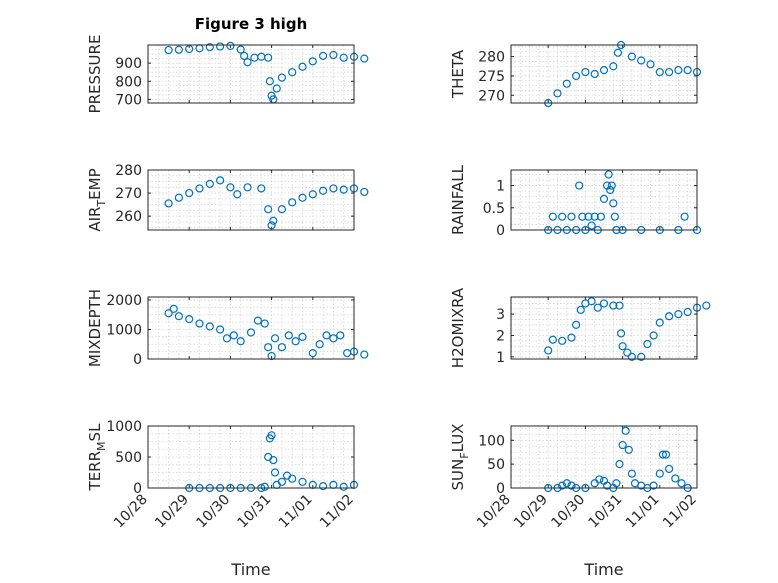  Describe the element at coordinates (458, 199) in the screenshot. I see `y-axis-label: RAINFALL` at that location.